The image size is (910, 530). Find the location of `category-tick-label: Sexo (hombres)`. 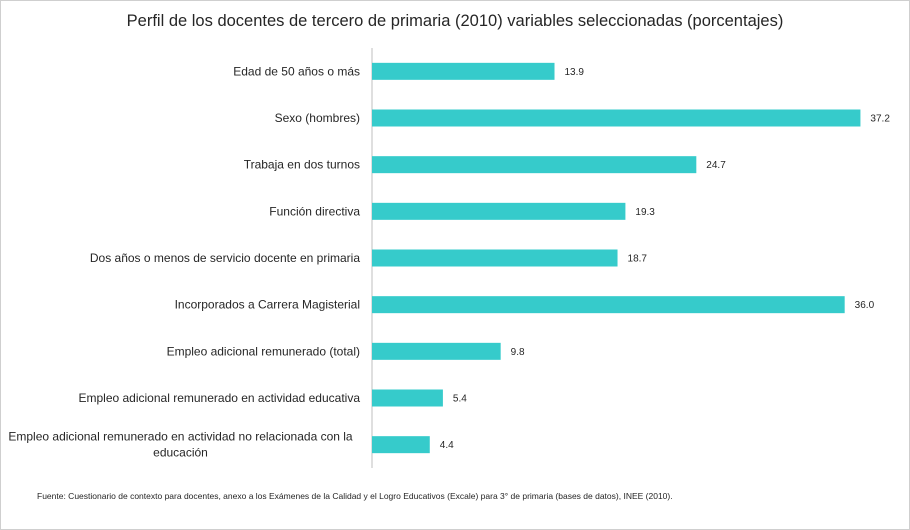

category-tick-label: Sexo (hombres) is located at coordinates (317, 118).